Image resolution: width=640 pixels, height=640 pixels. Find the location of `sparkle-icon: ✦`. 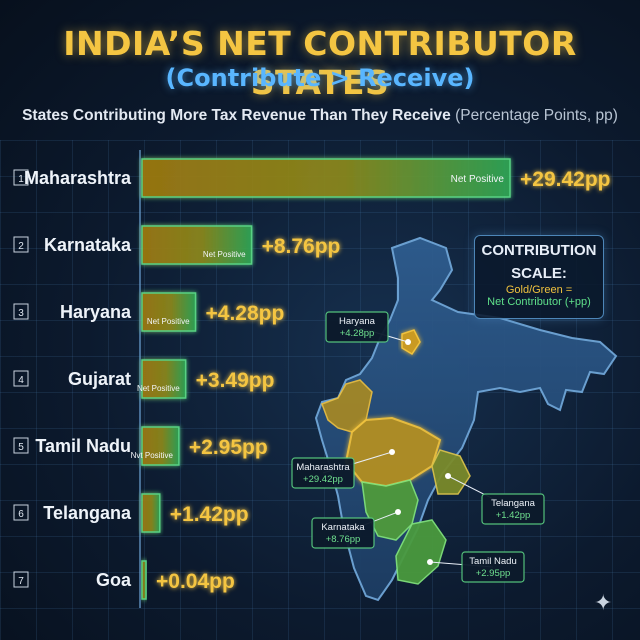

sparkle-icon: ✦ is located at coordinates (603, 602).